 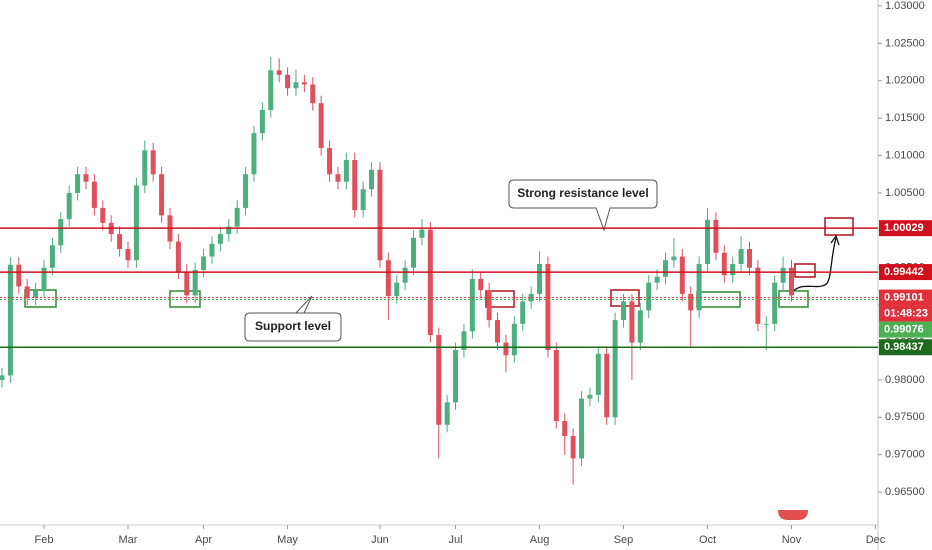 What do you see at coordinates (451, 260) in the screenshot?
I see `callouts: Strong resistance level Support level` at bounding box center [451, 260].